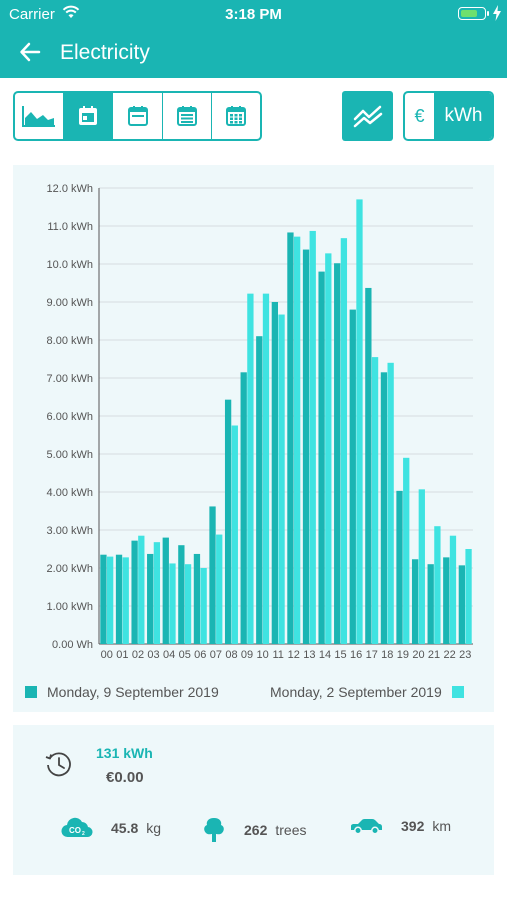  Describe the element at coordinates (70, 303) in the screenshot. I see `y-tick-label: 9.00 kWh` at that location.